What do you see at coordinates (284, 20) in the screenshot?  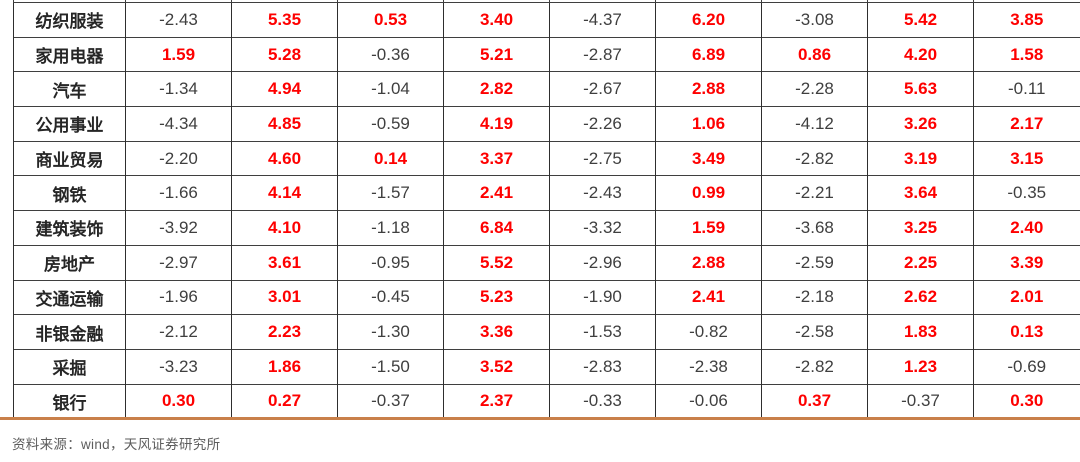 I see `value-cell: 5.35` at bounding box center [284, 20].